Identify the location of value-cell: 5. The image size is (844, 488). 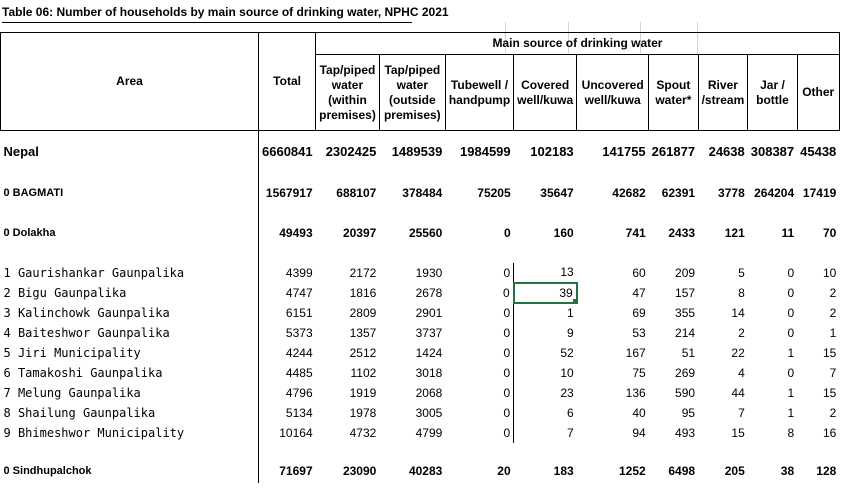
(741, 272).